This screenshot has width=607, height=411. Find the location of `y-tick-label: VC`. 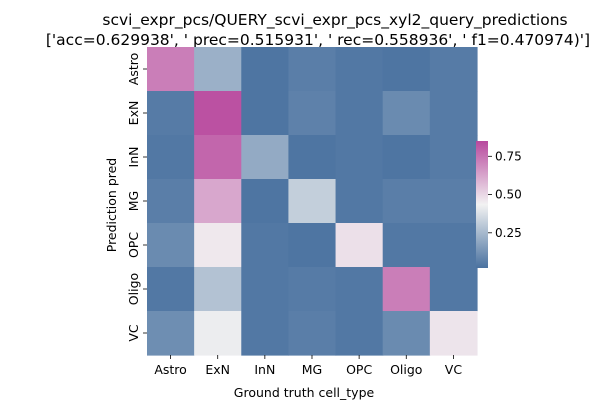

y-tick-label: VC is located at coordinates (133, 333).